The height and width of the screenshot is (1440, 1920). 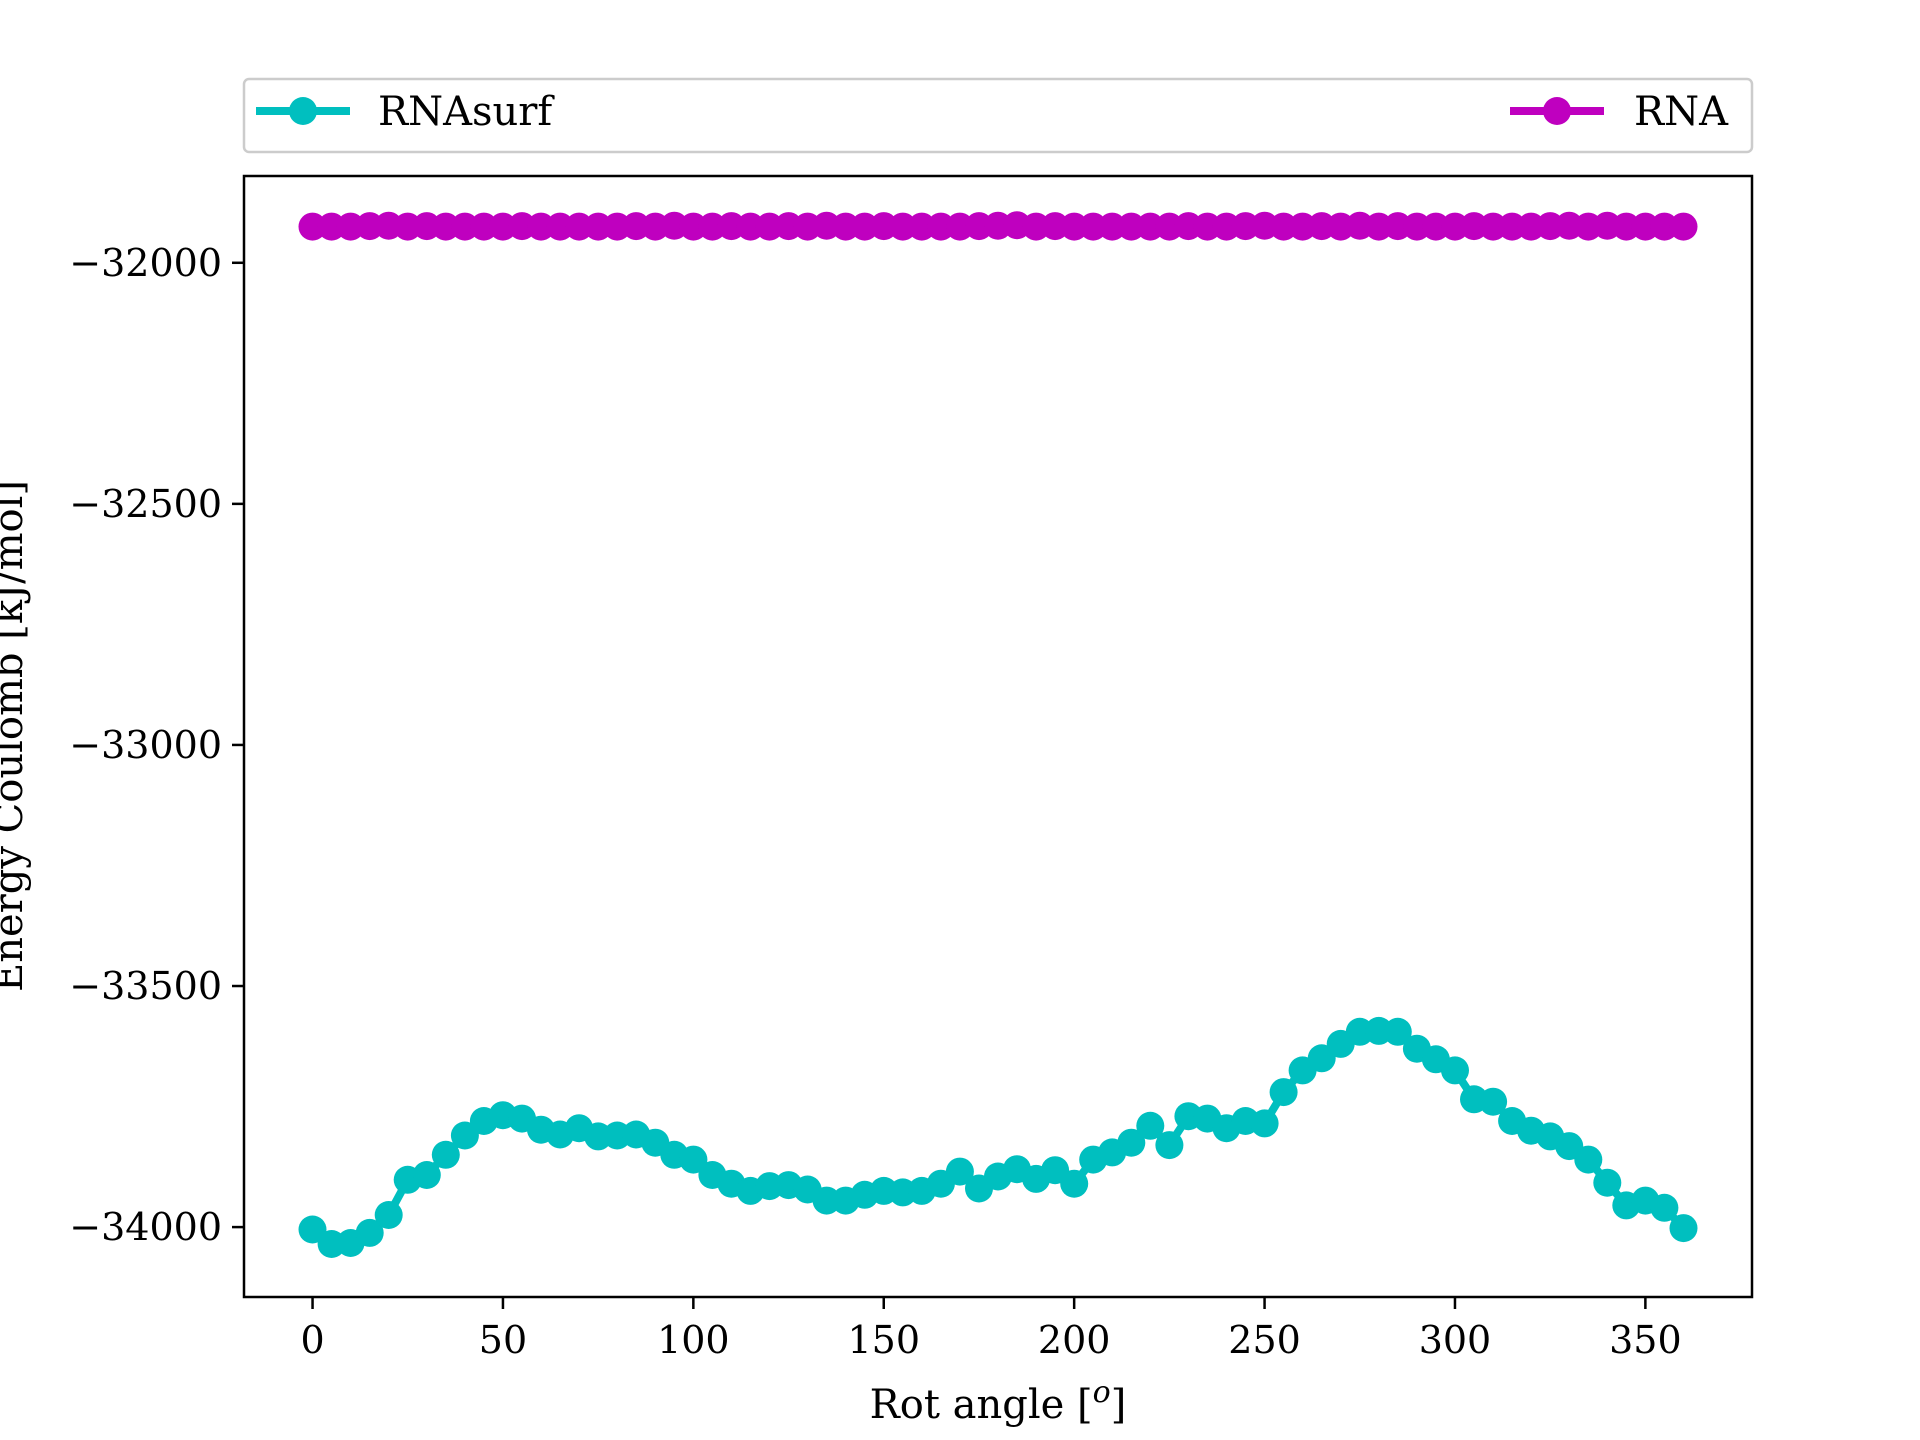 I want to click on legend-frame, so click(x=998, y=115).